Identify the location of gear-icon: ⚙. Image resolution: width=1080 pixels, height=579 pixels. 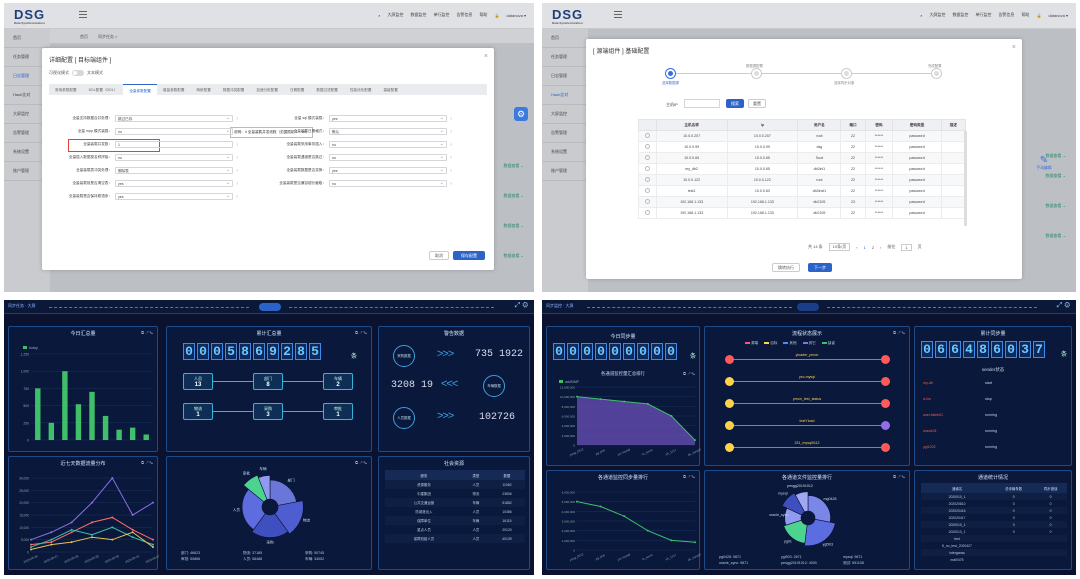
(521, 114).